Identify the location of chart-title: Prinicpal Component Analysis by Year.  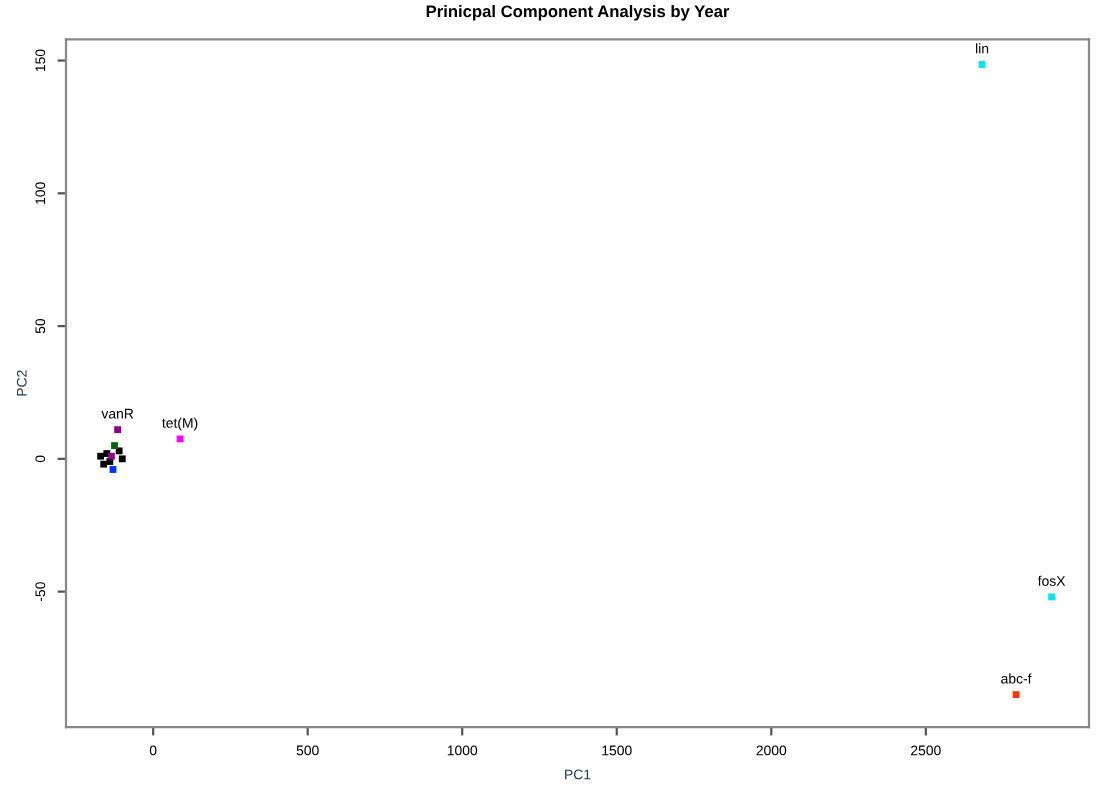
(578, 13).